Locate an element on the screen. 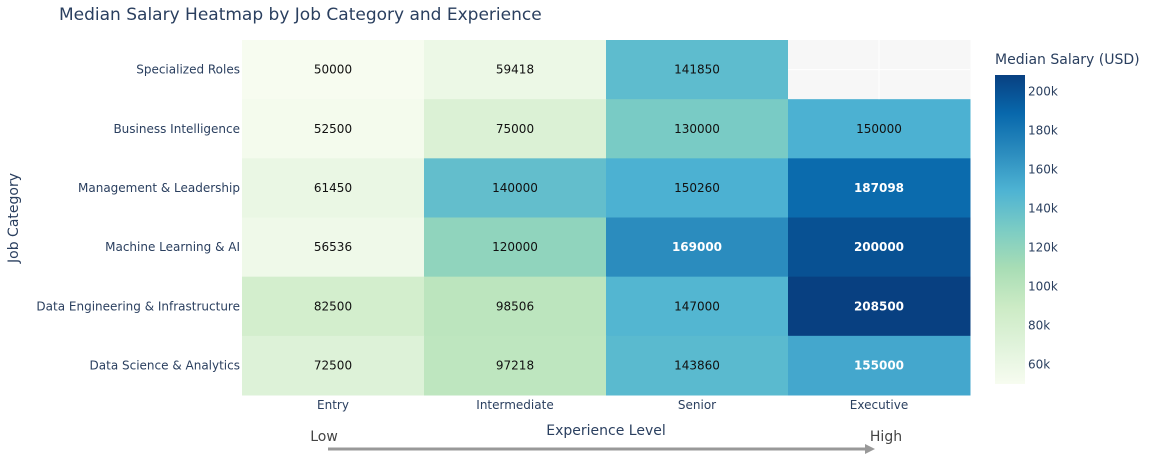  cell-value-label: 155000 is located at coordinates (879, 365).